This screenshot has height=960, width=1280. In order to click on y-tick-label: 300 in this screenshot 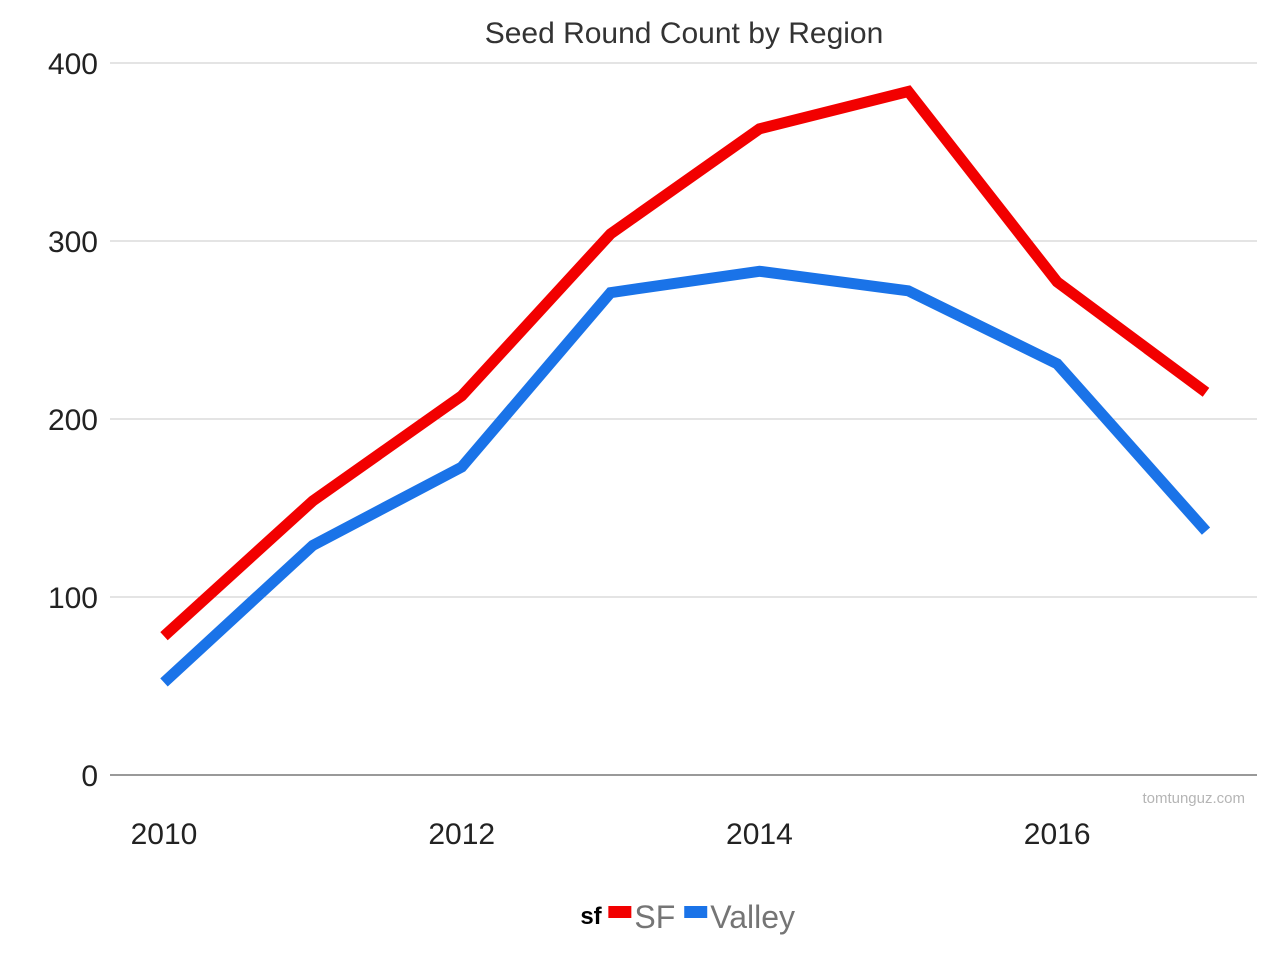, I will do `click(73, 242)`.